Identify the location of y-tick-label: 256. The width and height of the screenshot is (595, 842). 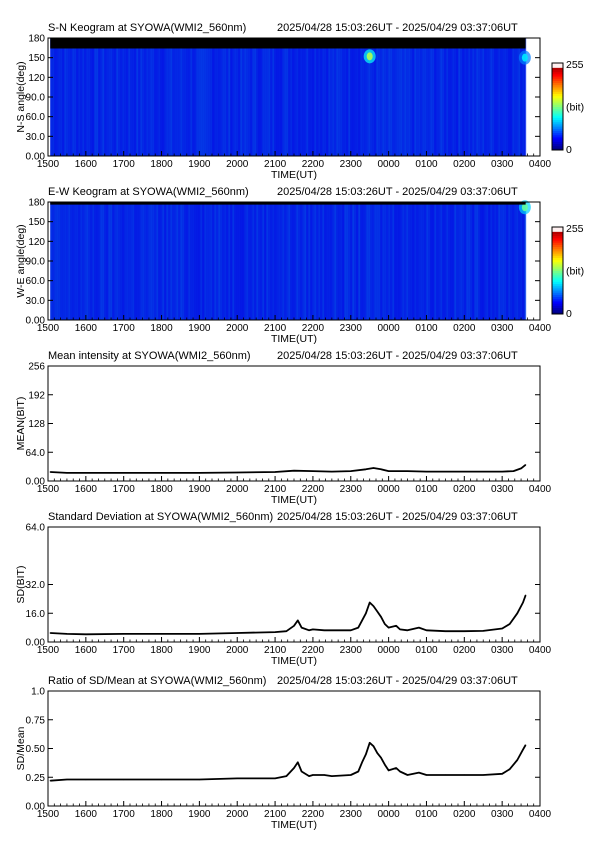
(36, 367).